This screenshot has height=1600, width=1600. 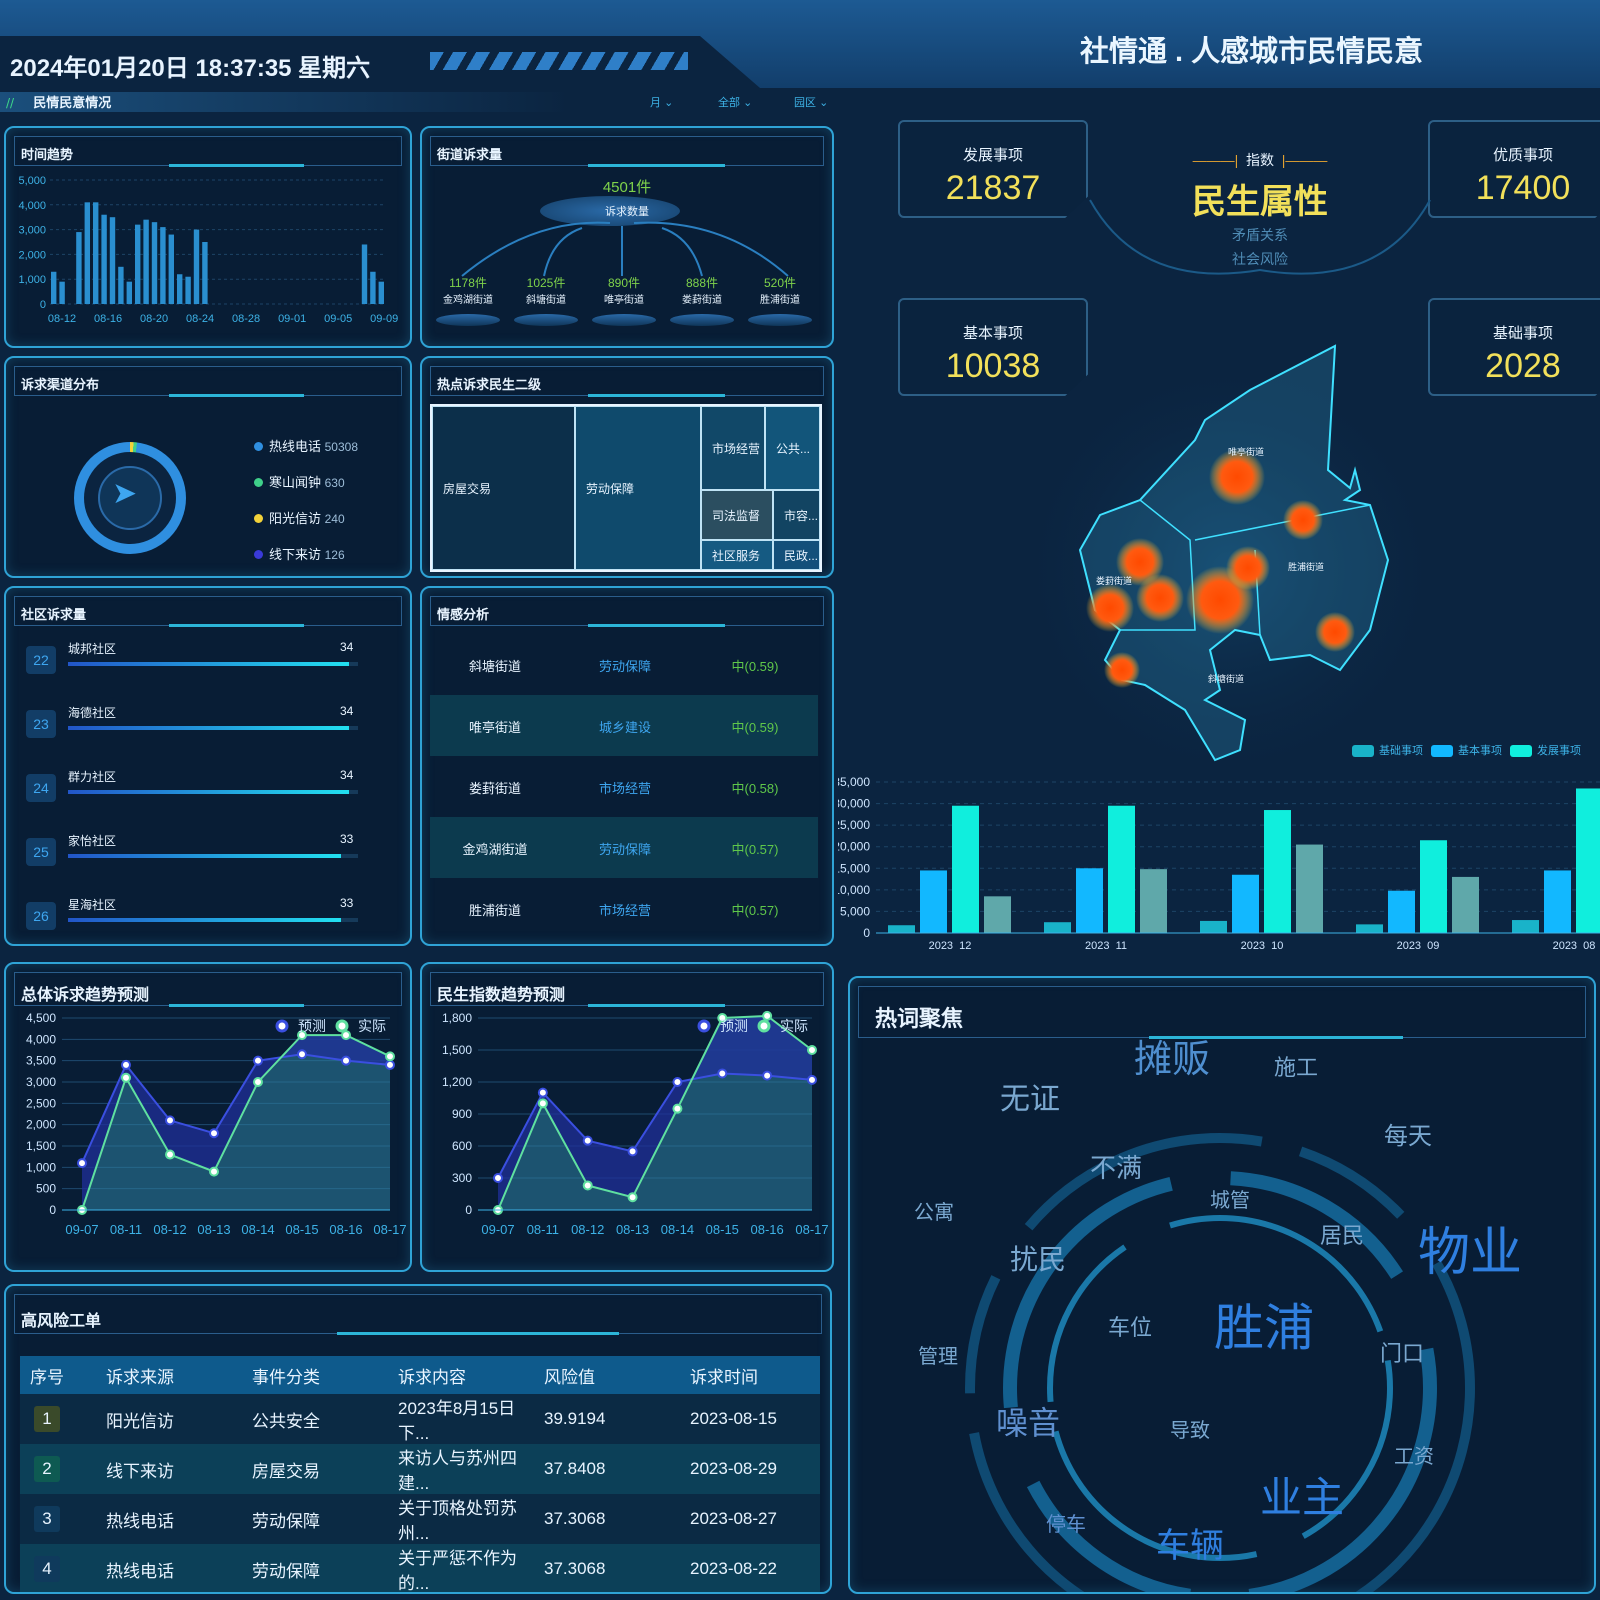 I want to click on hotword: 物业, so click(x=1470, y=1253).